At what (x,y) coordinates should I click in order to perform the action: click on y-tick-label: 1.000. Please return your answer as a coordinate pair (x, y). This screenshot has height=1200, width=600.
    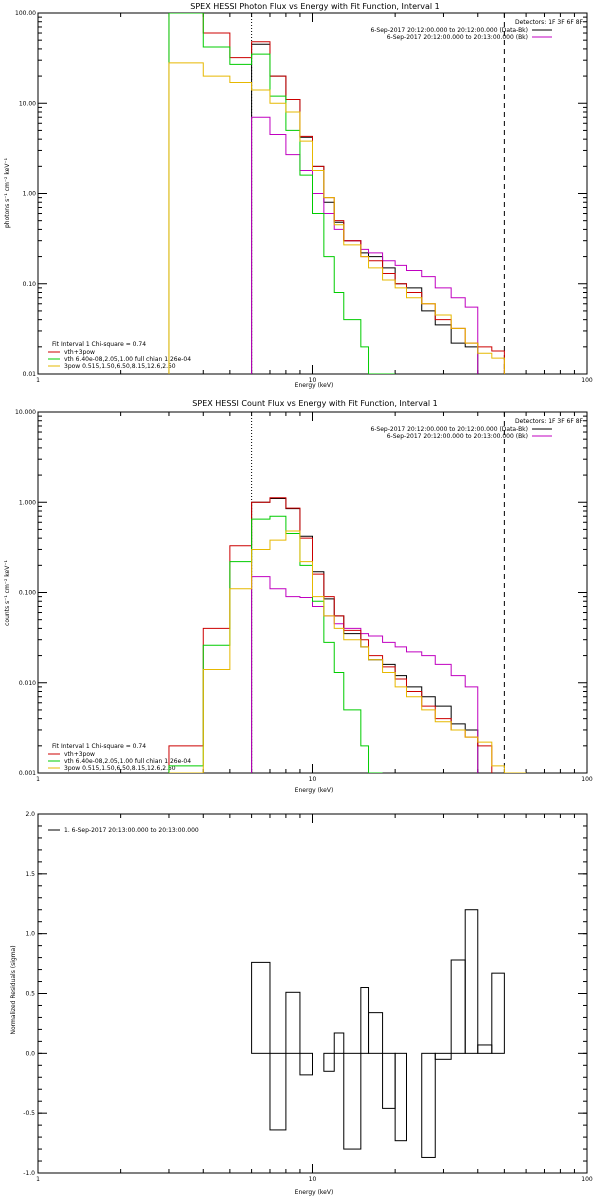
    Looking at the image, I should click on (27, 502).